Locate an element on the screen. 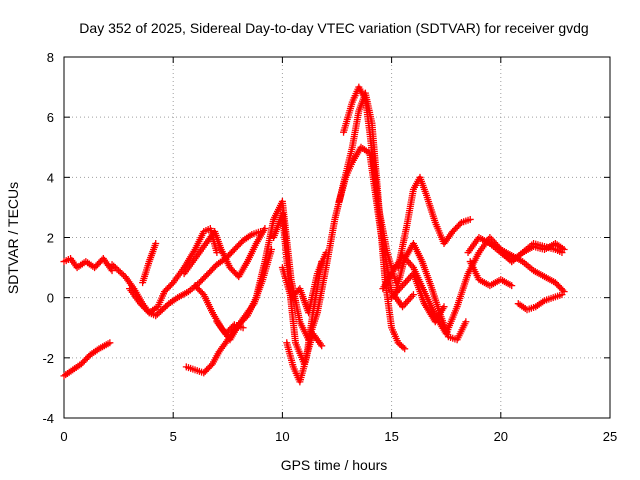 The image size is (640, 480). x-tick-label: 20 is located at coordinates (501, 436).